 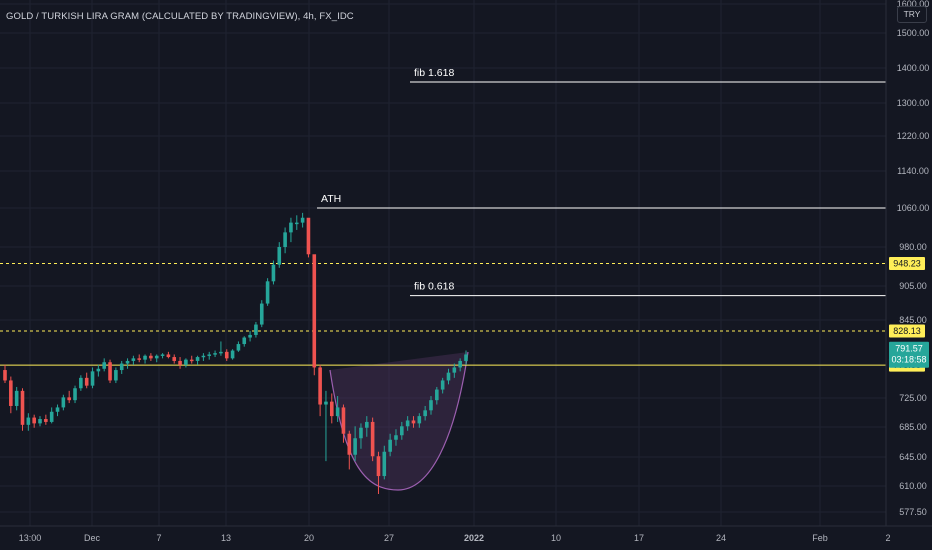 I want to click on price-tick-label: 1060.00, so click(x=913, y=208).